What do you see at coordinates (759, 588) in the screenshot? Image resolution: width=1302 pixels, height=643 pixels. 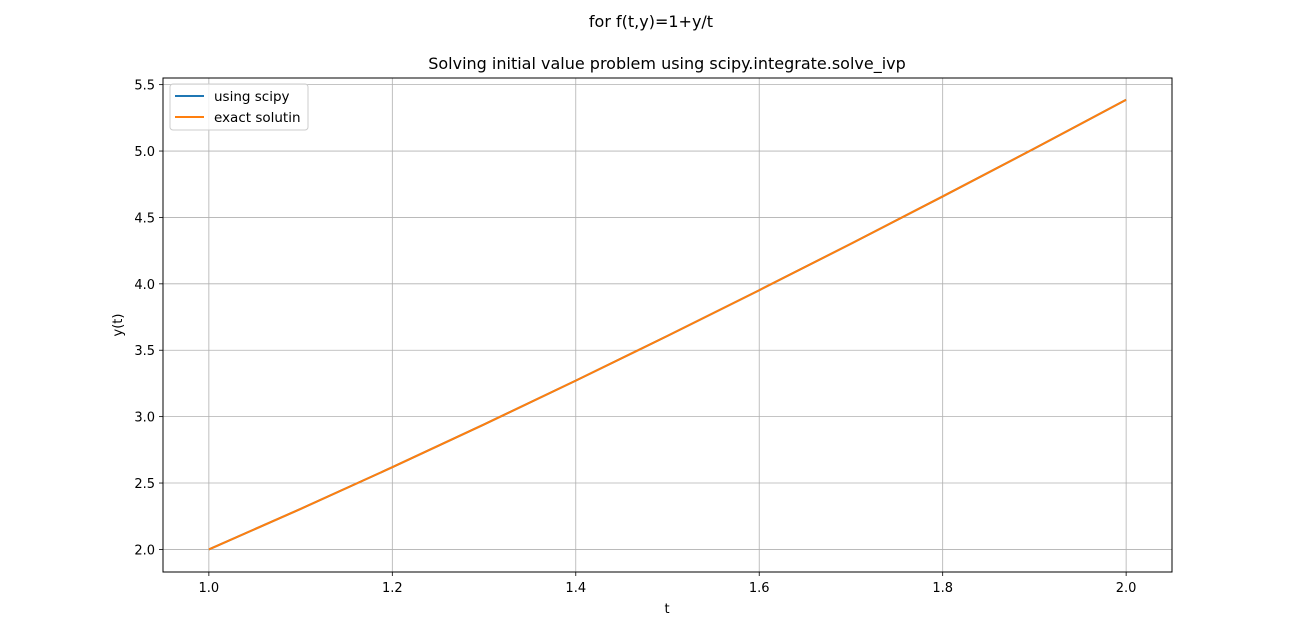 I see `x-tick-label: 1.6` at bounding box center [759, 588].